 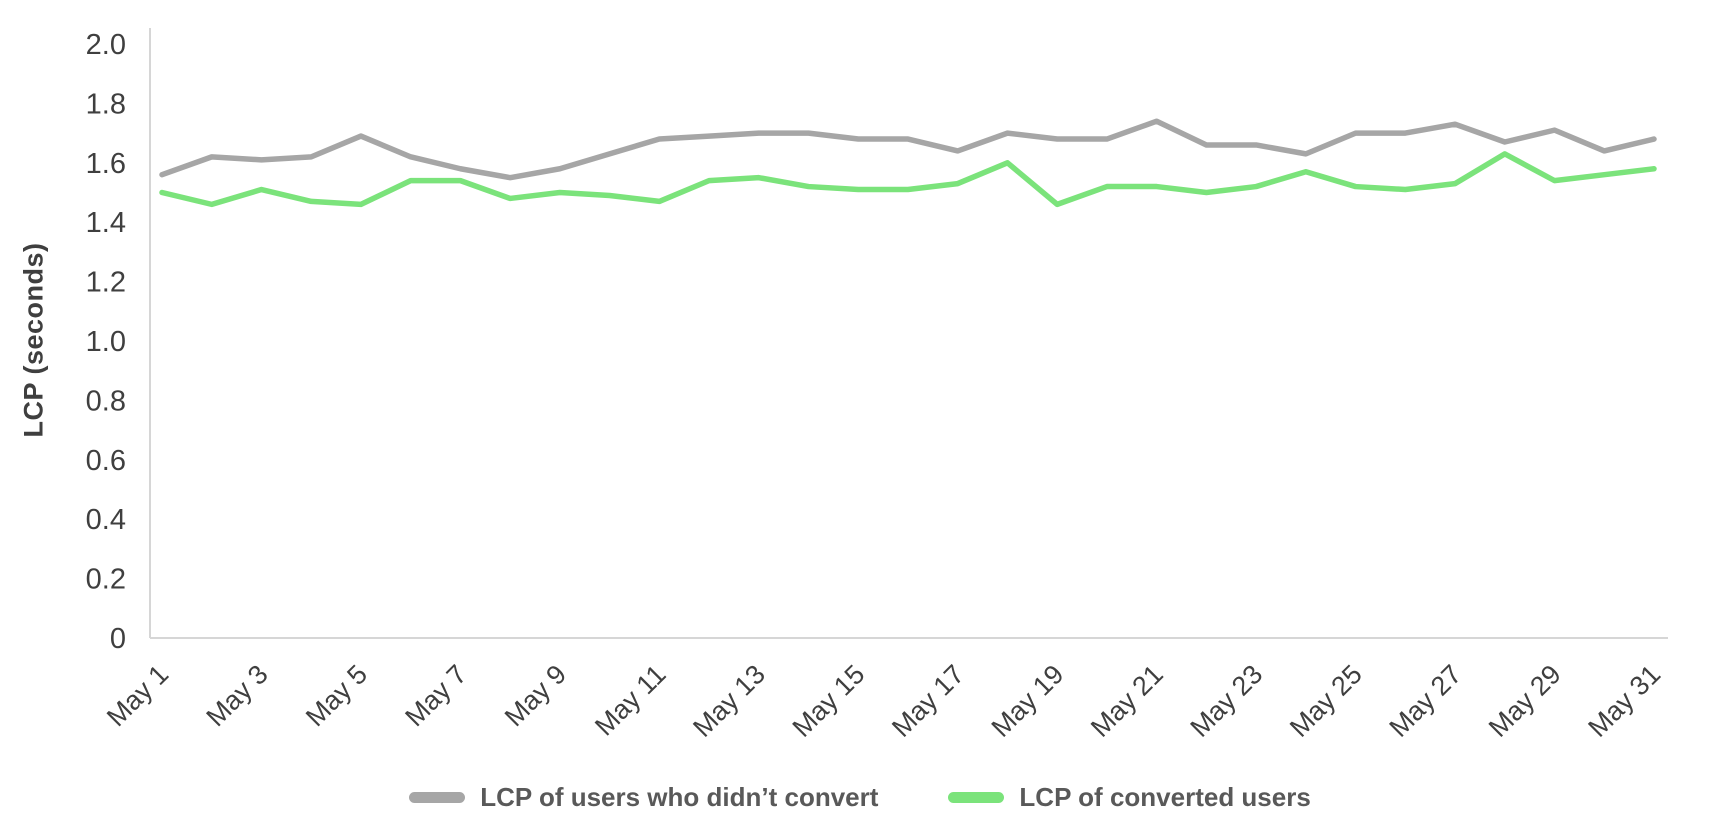 What do you see at coordinates (1227, 701) in the screenshot?
I see `x-tick-label: May 23` at bounding box center [1227, 701].